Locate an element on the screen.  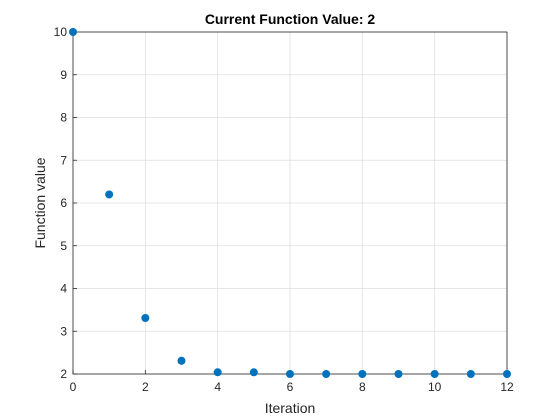
x-tick-label: 8 is located at coordinates (362, 387).